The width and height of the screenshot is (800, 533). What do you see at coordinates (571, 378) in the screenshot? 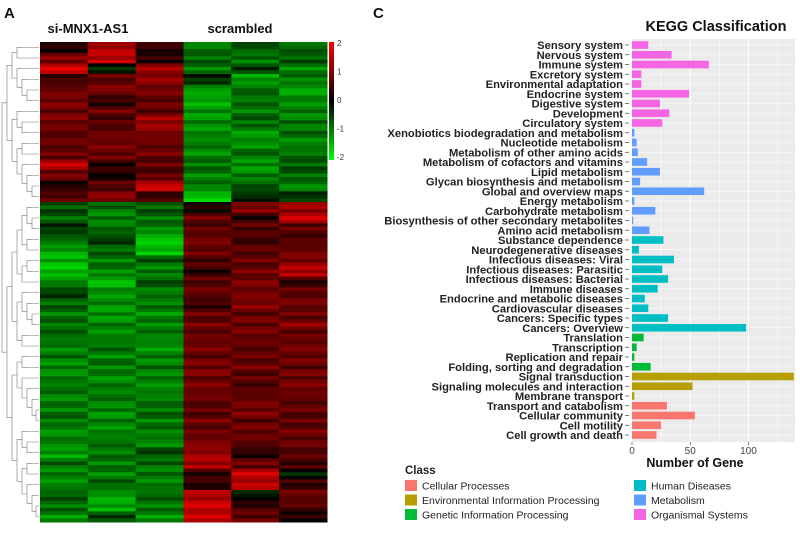
I see `category-label: Signal transduction` at bounding box center [571, 378].